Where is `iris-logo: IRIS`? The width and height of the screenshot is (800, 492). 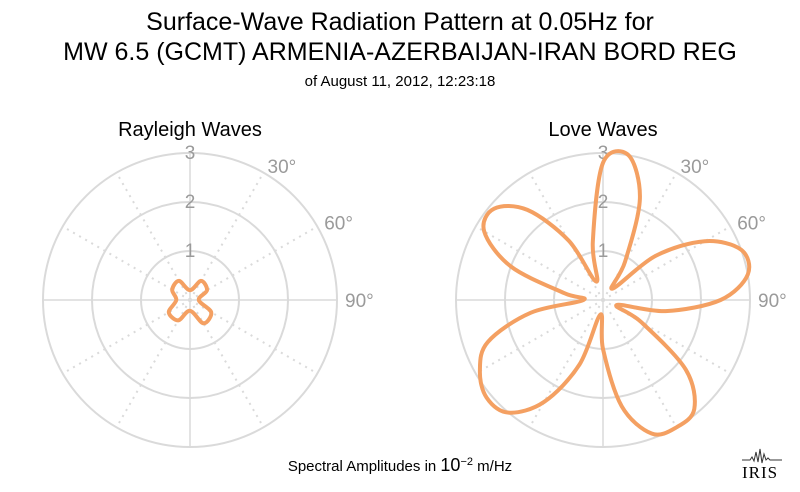 iris-logo: IRIS is located at coordinates (763, 465).